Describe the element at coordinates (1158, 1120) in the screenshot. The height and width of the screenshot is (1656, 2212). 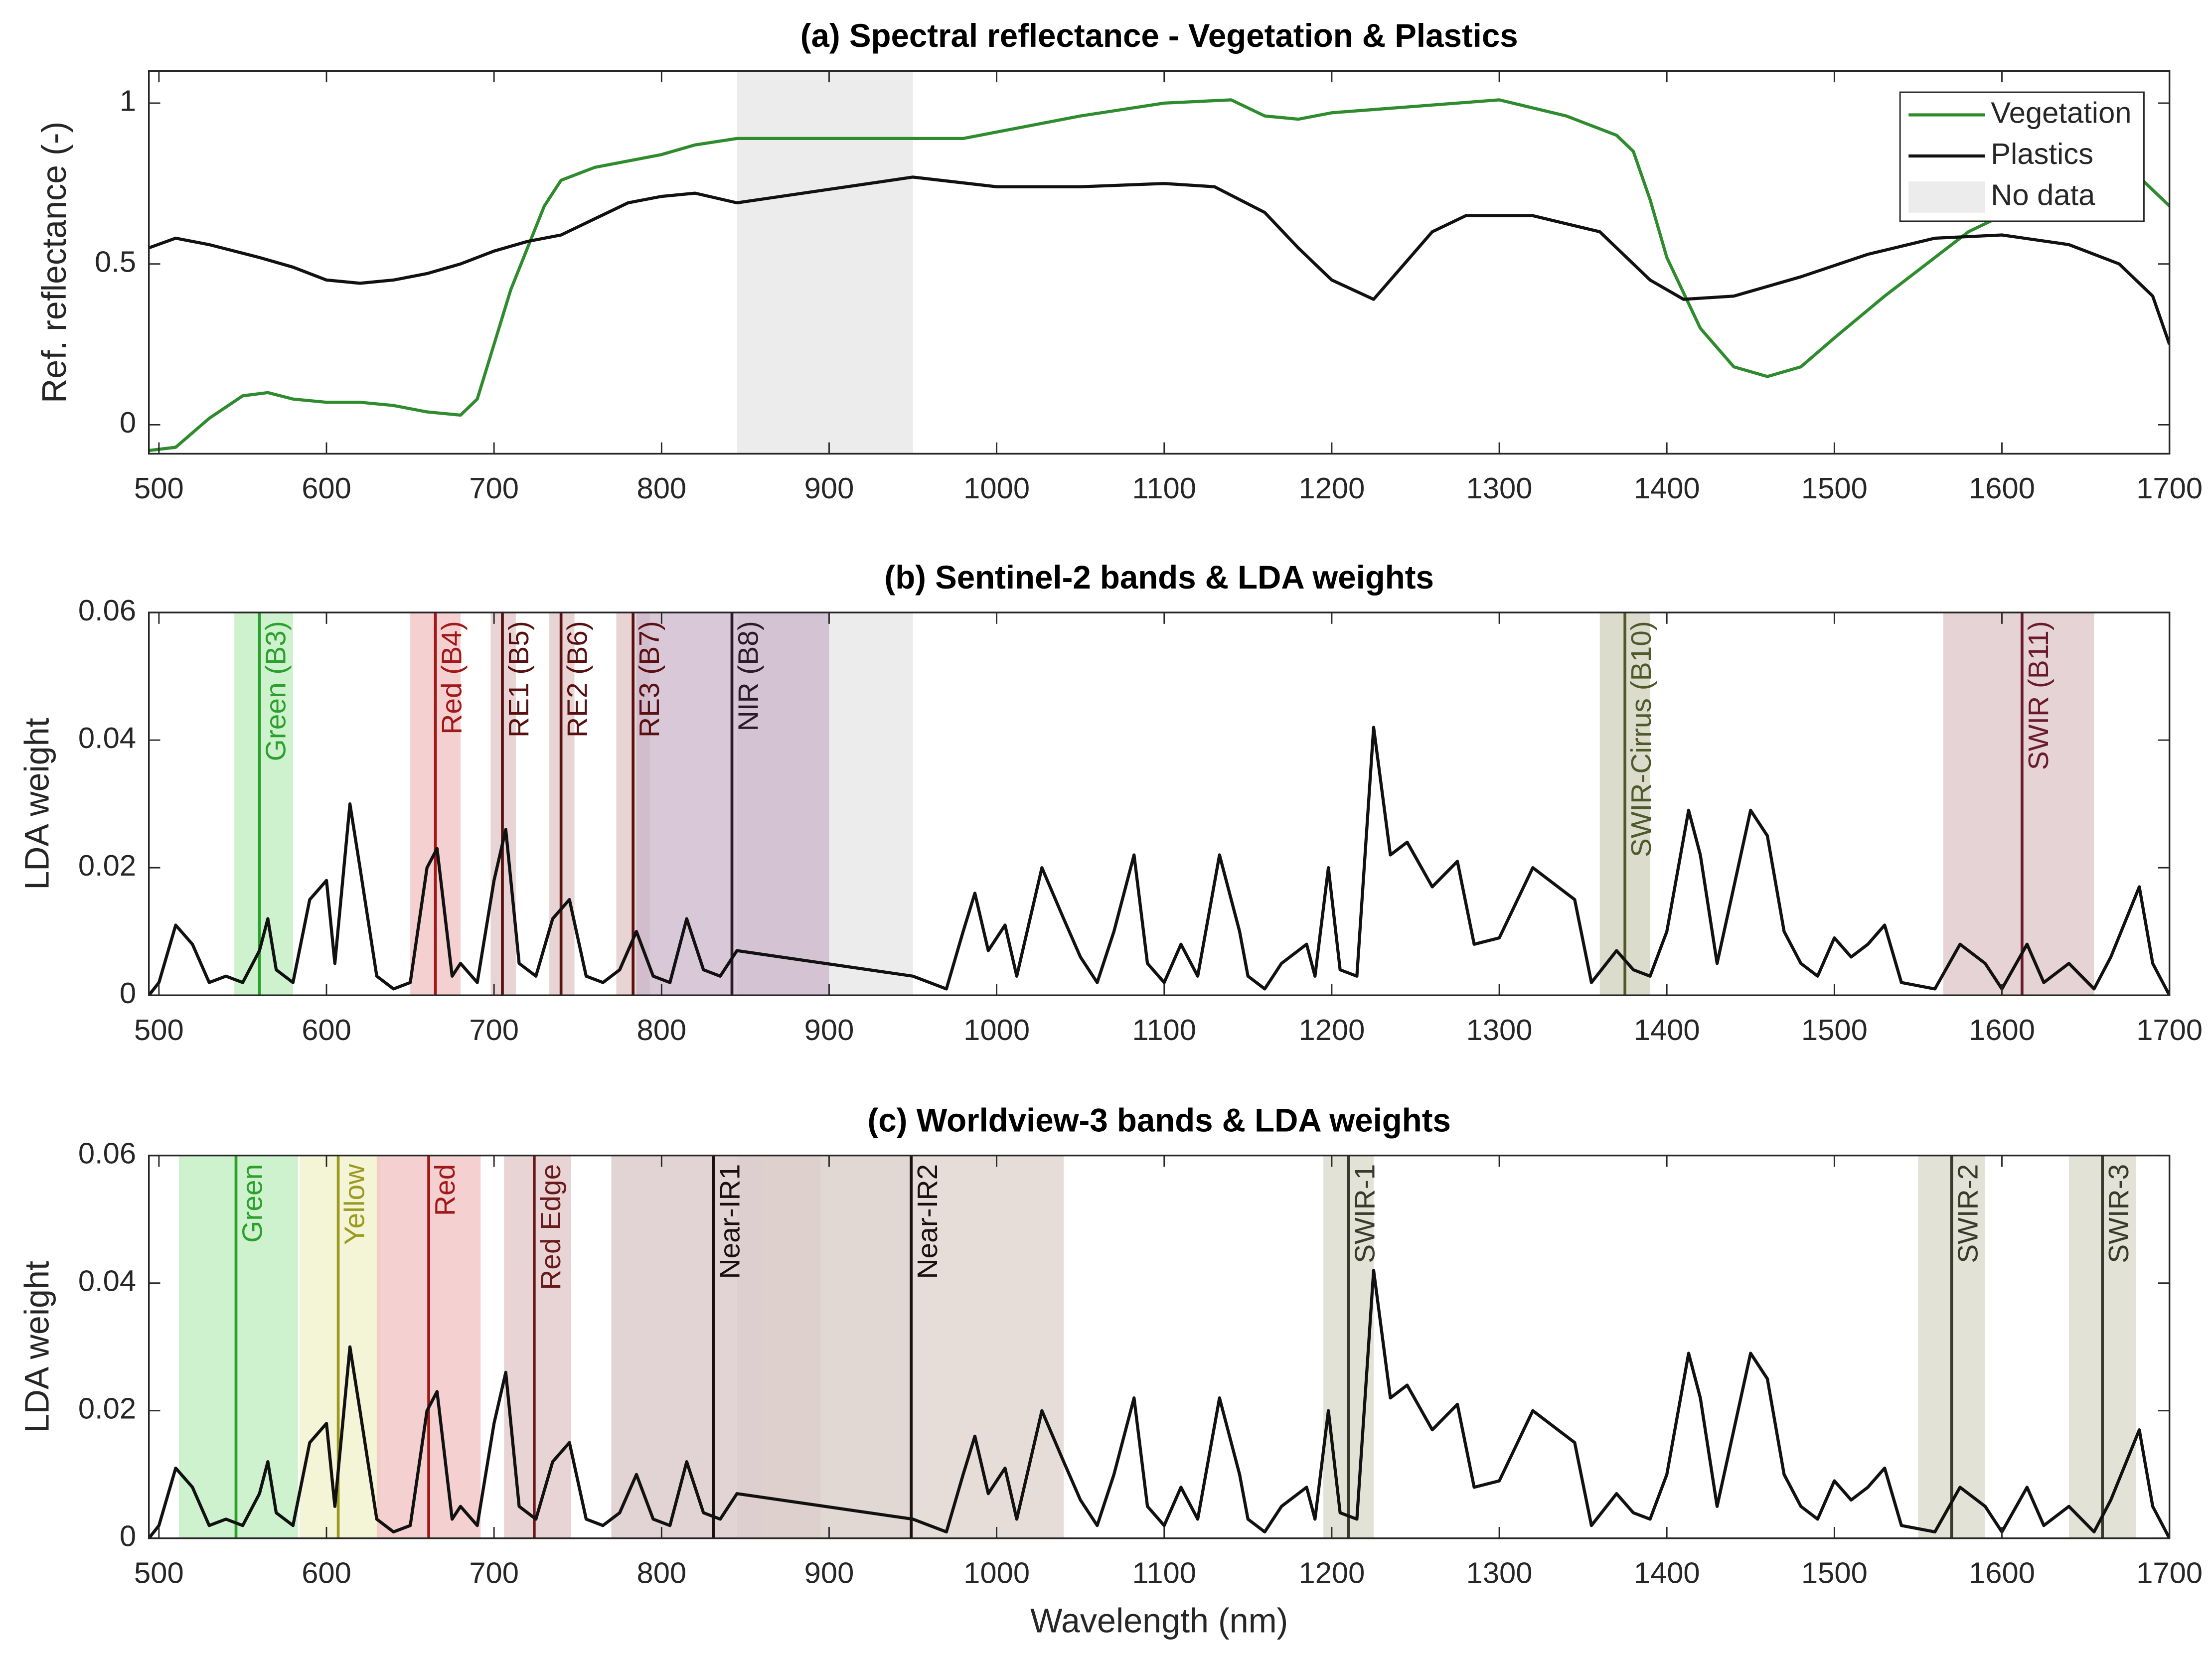
I see `chart-title: (c) Worldview-3 bands & LDA weights` at that location.